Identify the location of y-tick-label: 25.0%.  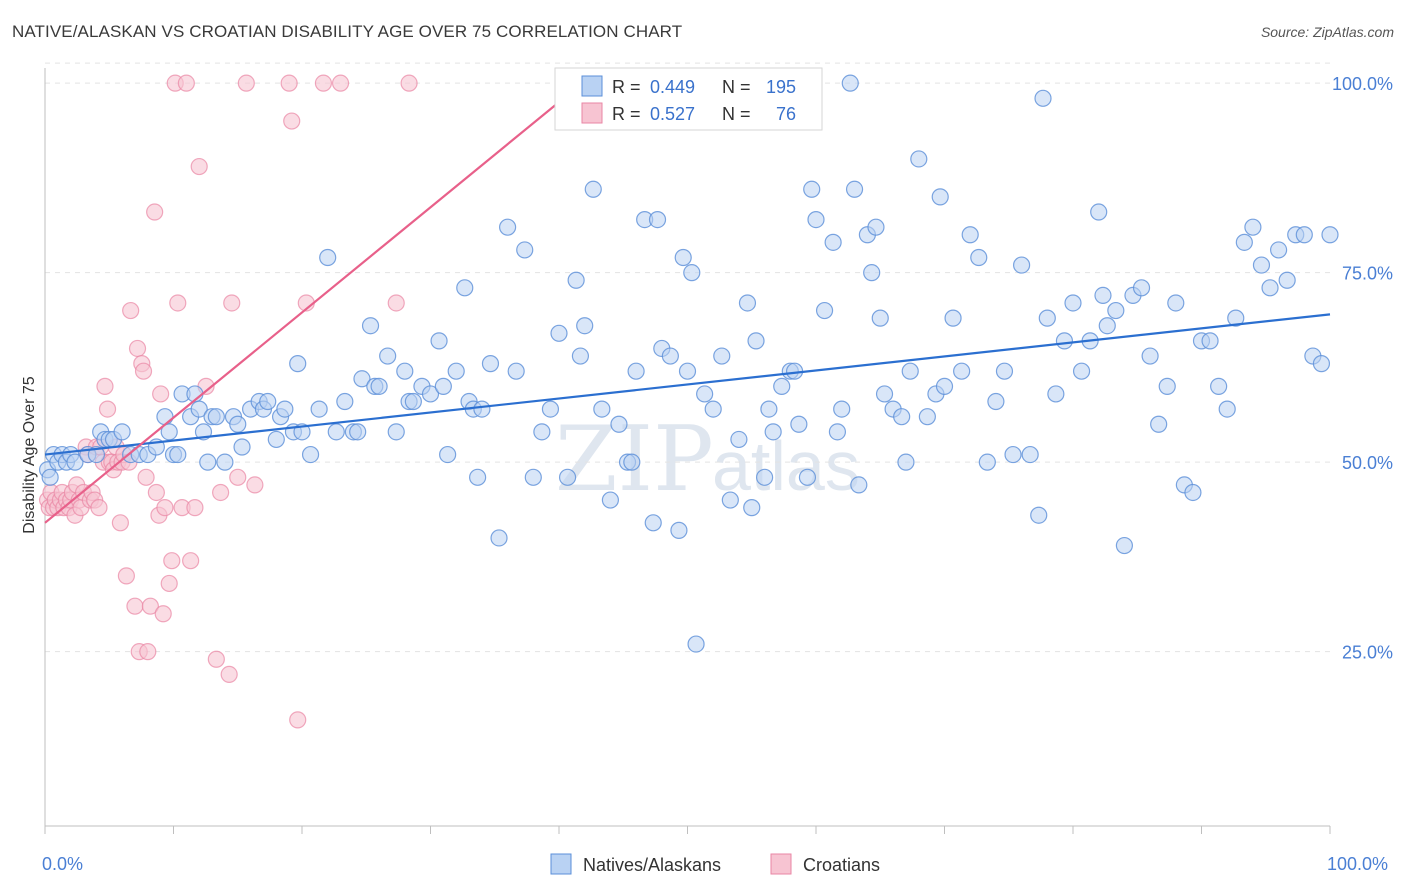
(1367, 653).